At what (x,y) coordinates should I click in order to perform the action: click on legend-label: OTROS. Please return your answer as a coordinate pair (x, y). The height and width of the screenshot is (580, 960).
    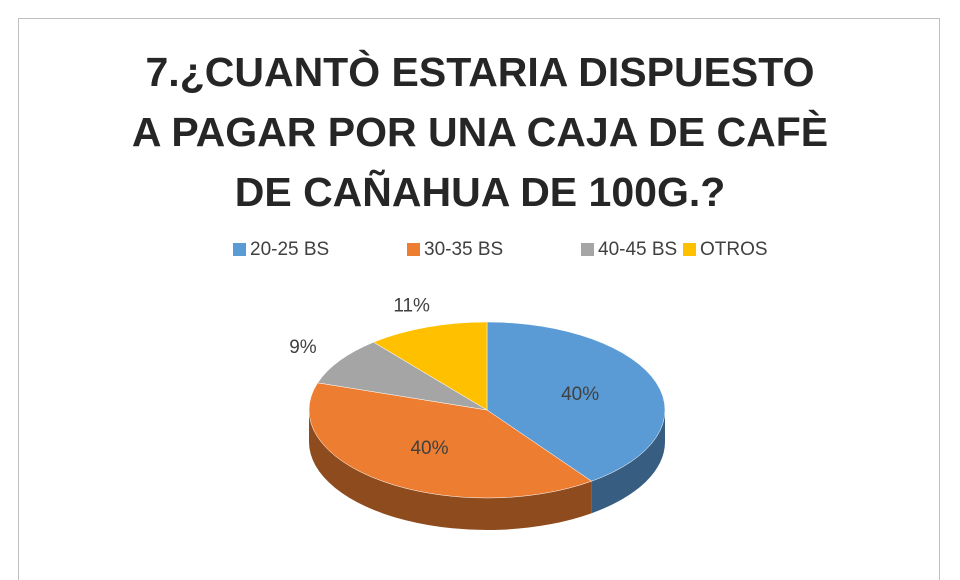
    Looking at the image, I should click on (734, 249).